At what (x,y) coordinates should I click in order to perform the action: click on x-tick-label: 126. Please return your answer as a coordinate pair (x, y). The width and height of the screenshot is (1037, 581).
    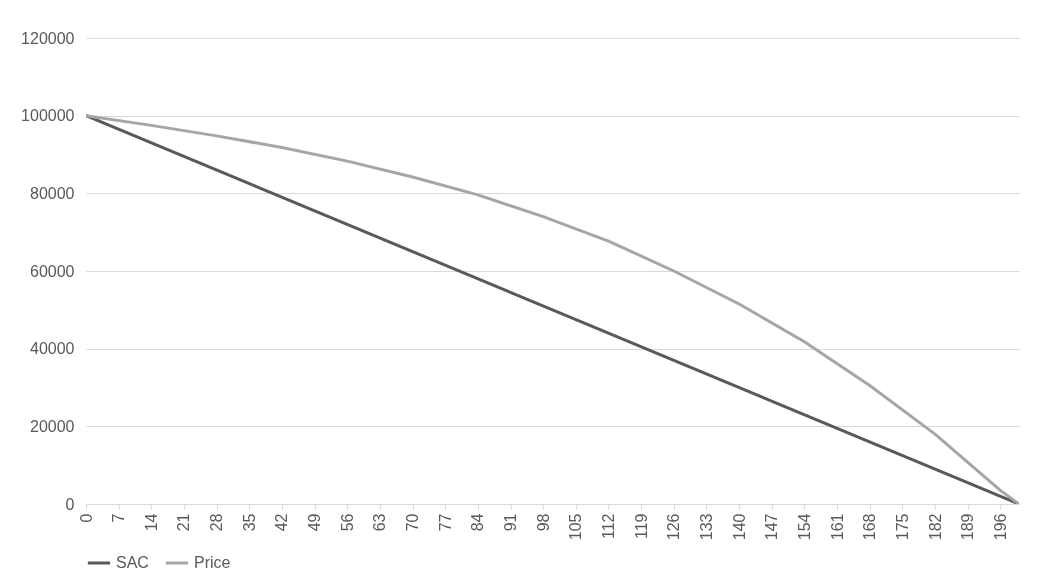
    Looking at the image, I should click on (674, 527).